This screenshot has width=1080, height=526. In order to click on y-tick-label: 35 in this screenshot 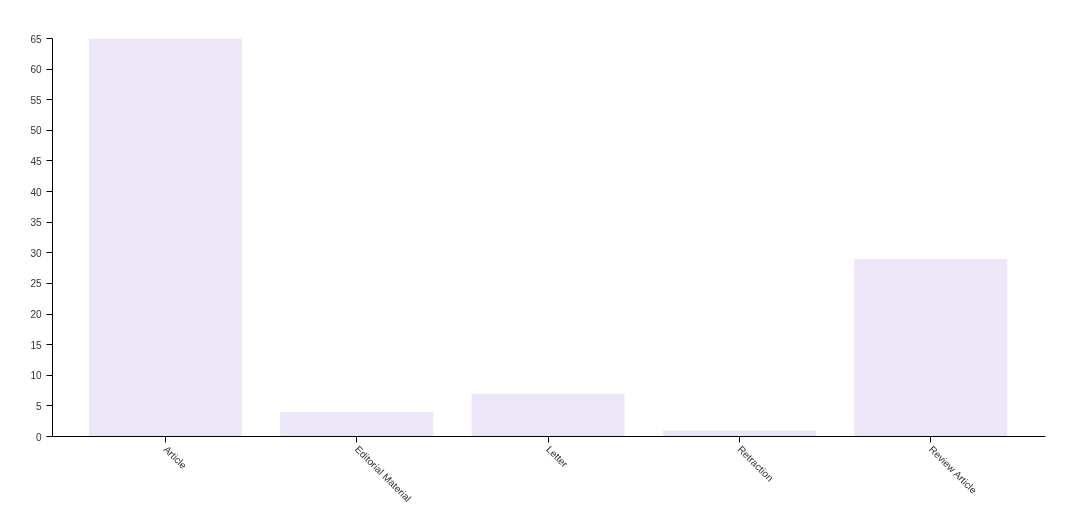, I will do `click(36, 223)`.